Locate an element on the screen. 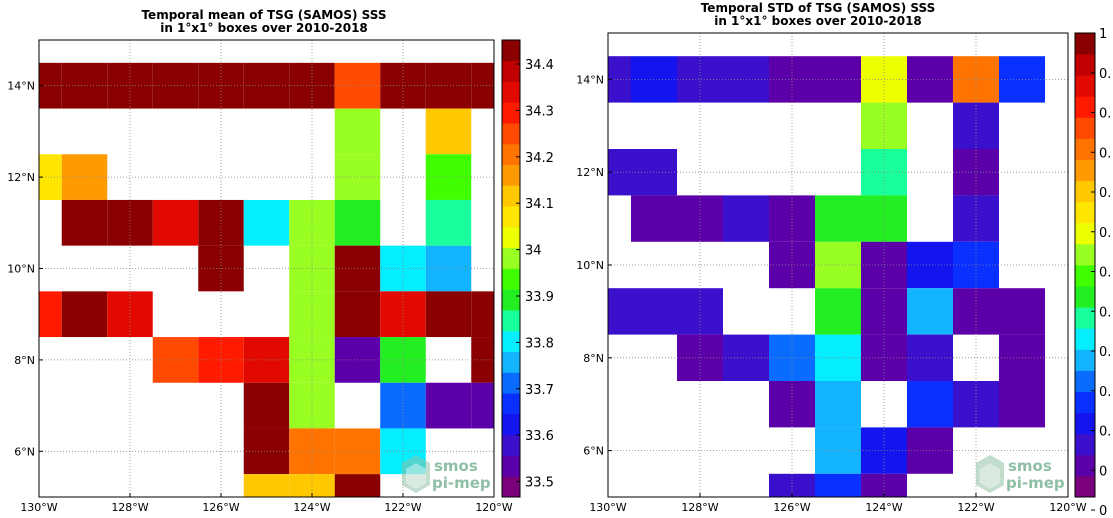 This screenshot has height=518, width=1113. colorbar-tick-label: 33.6 is located at coordinates (539, 436).